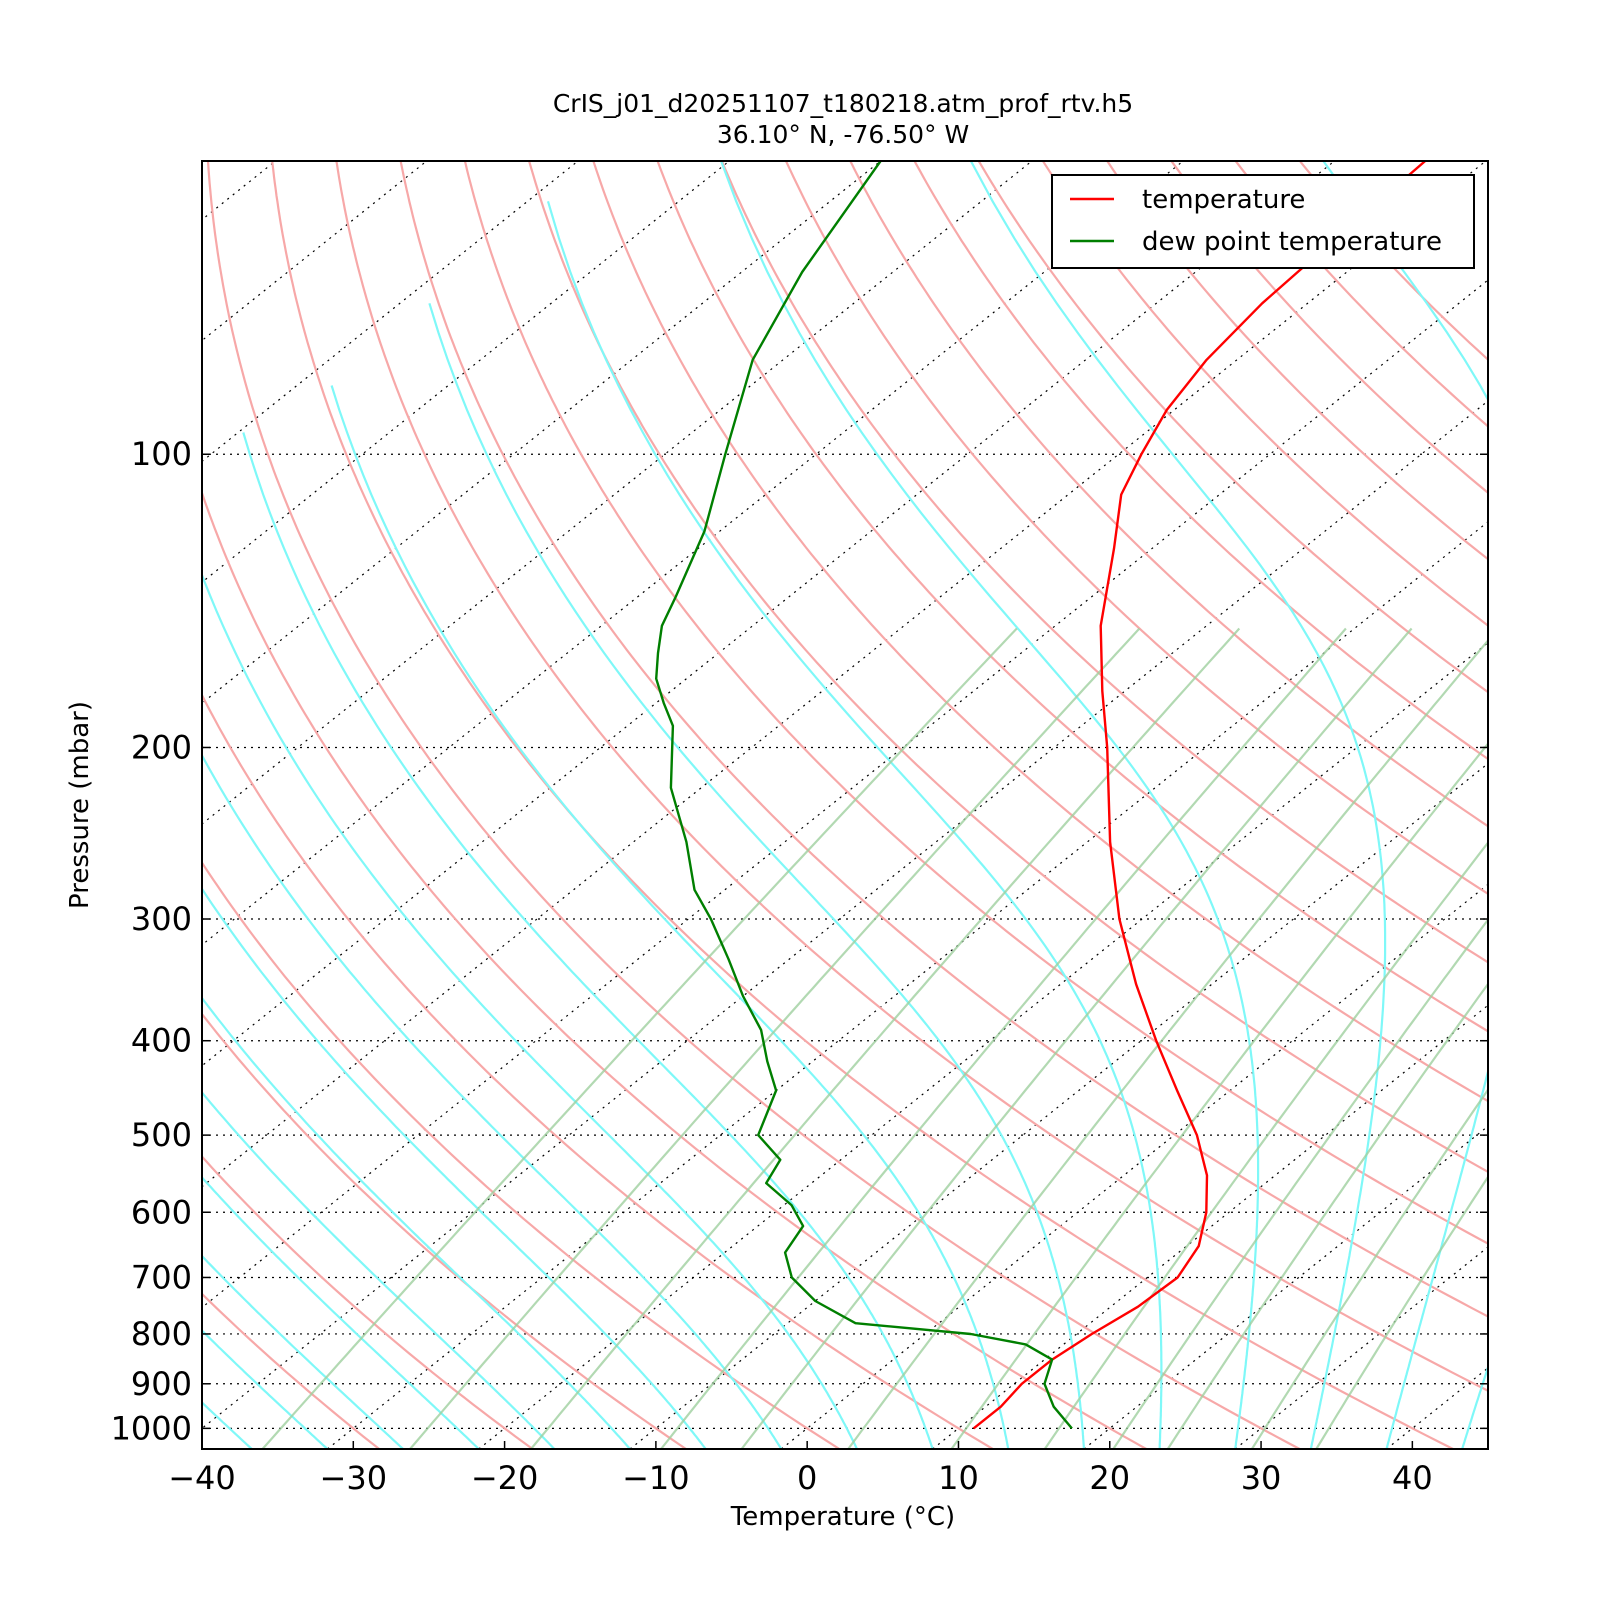 The image size is (1600, 1600). Describe the element at coordinates (842, 1517) in the screenshot. I see `x-axis-label: Temperature (°C)` at that location.